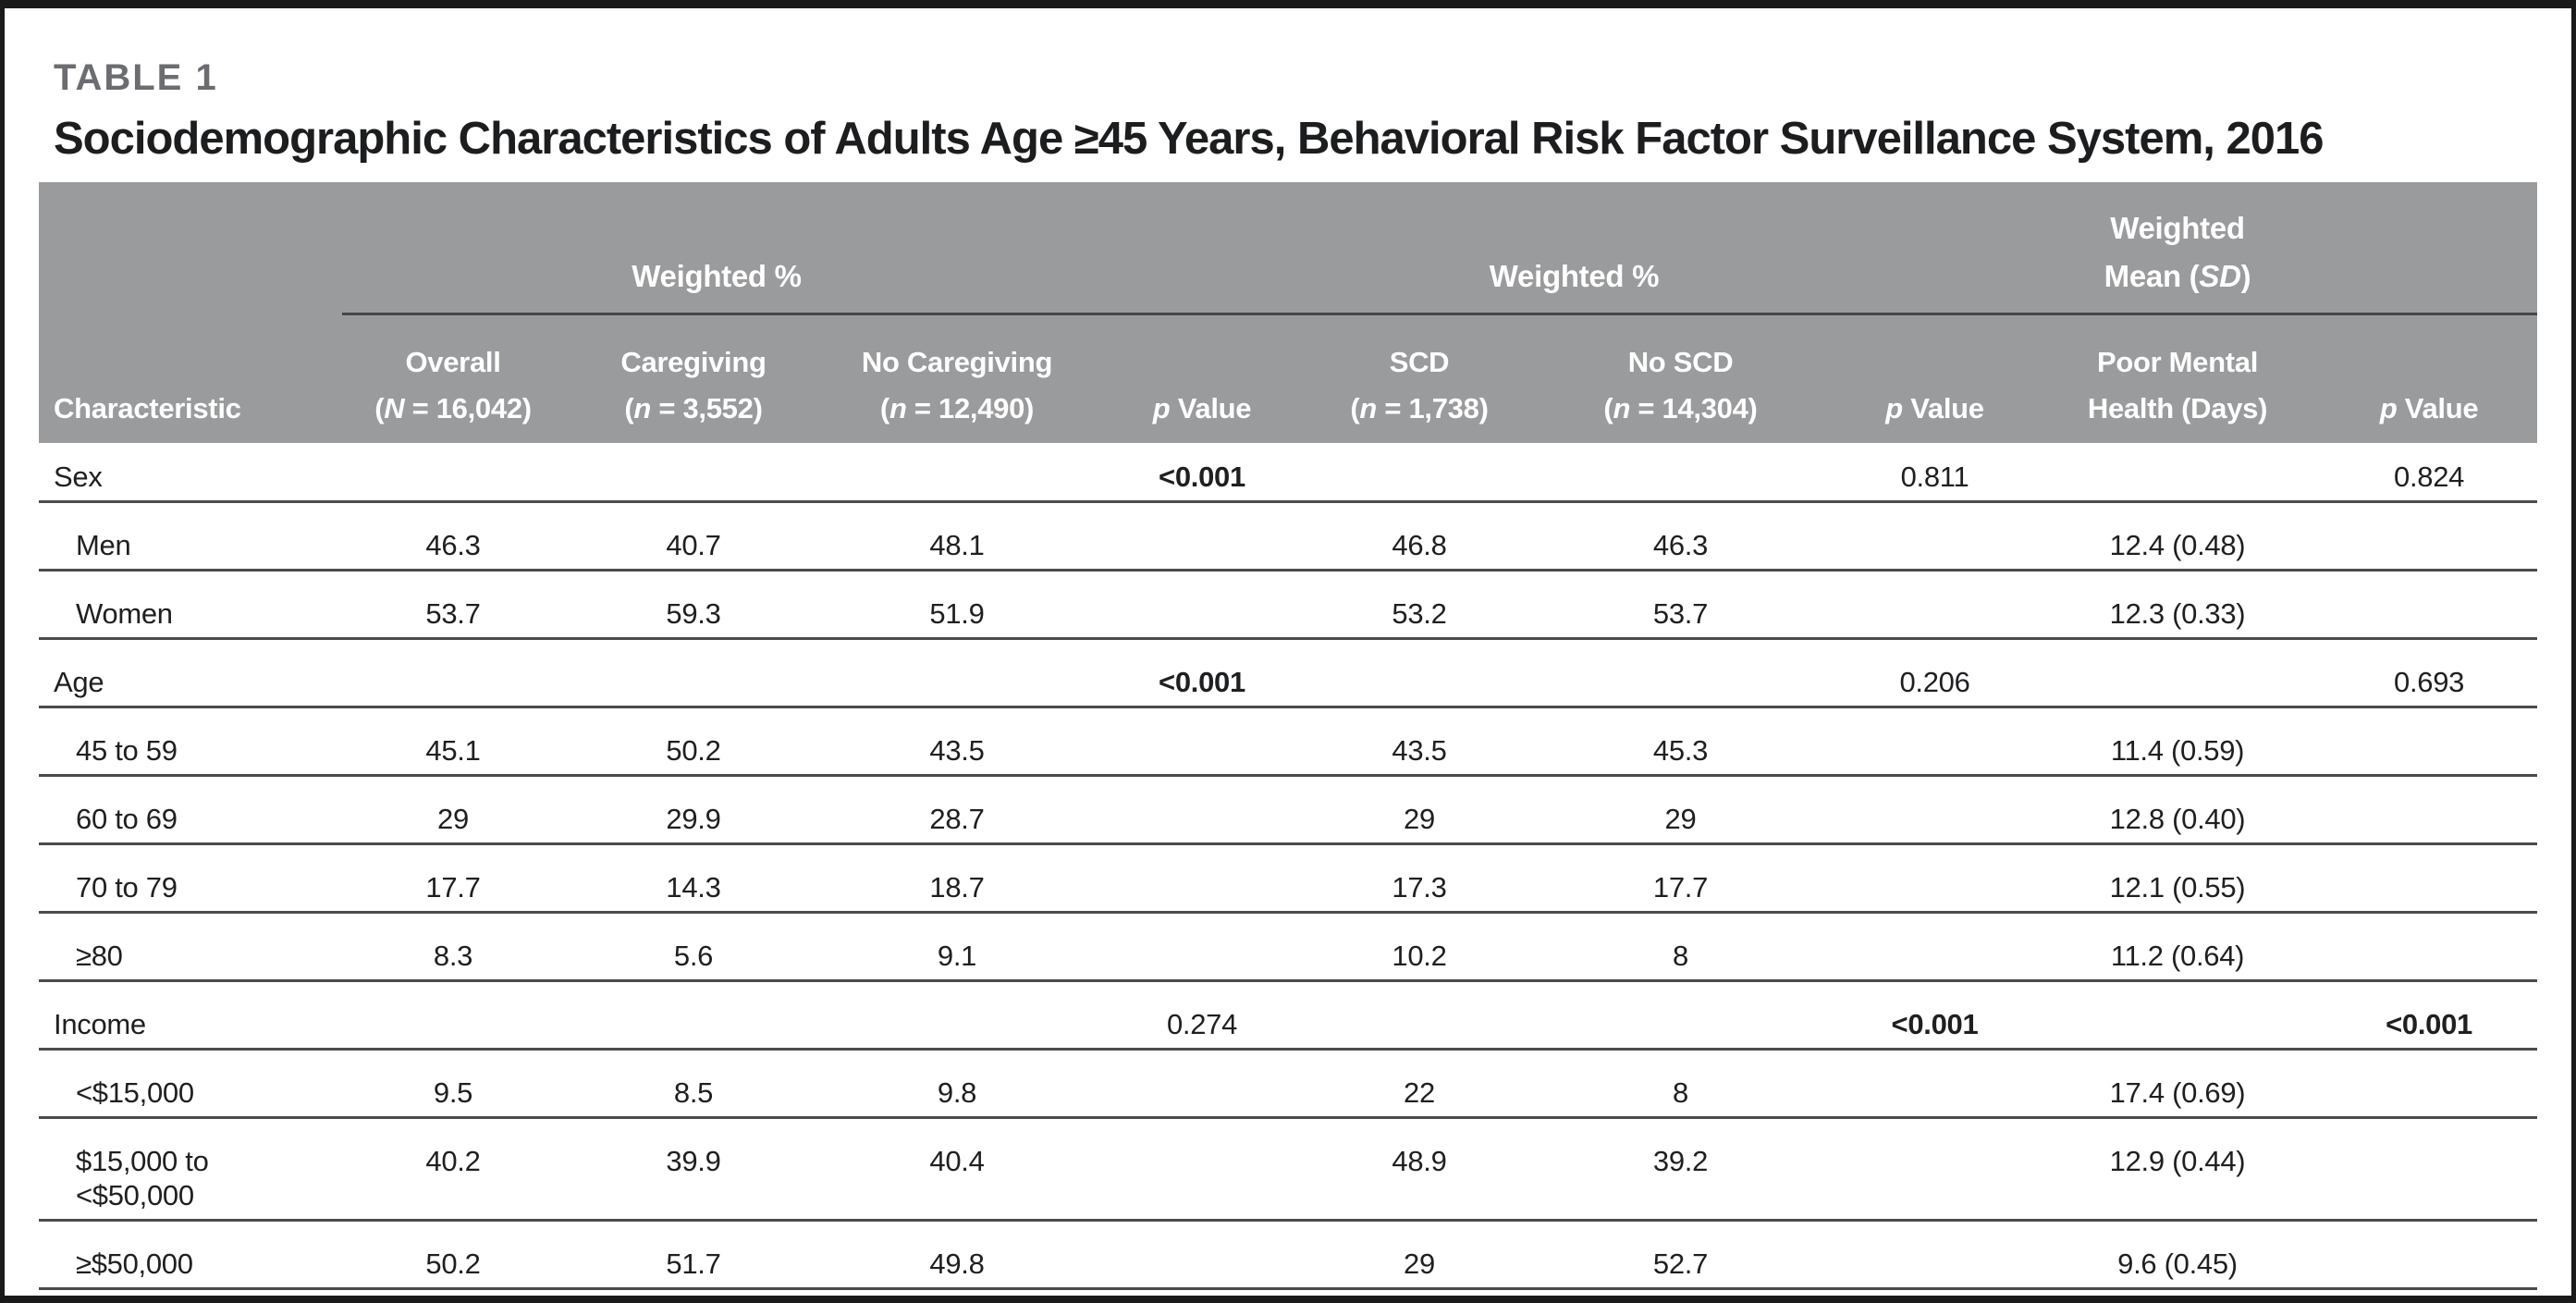  What do you see at coordinates (99, 956) in the screenshot?
I see `cell-sub-label: ≥80` at bounding box center [99, 956].